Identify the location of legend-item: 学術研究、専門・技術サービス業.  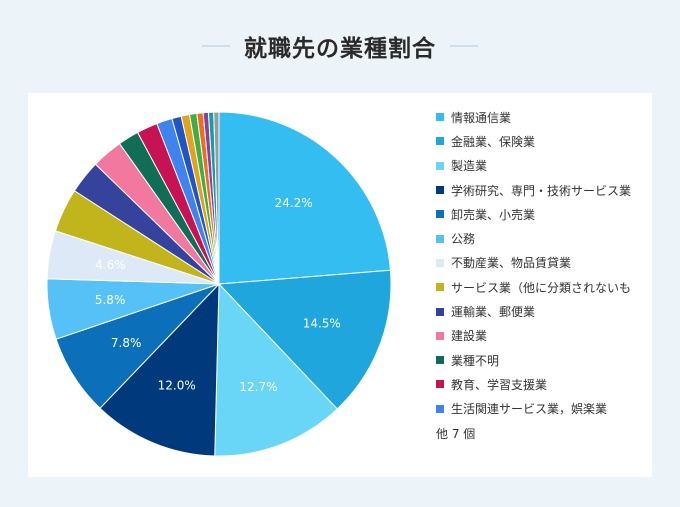
(533, 190).